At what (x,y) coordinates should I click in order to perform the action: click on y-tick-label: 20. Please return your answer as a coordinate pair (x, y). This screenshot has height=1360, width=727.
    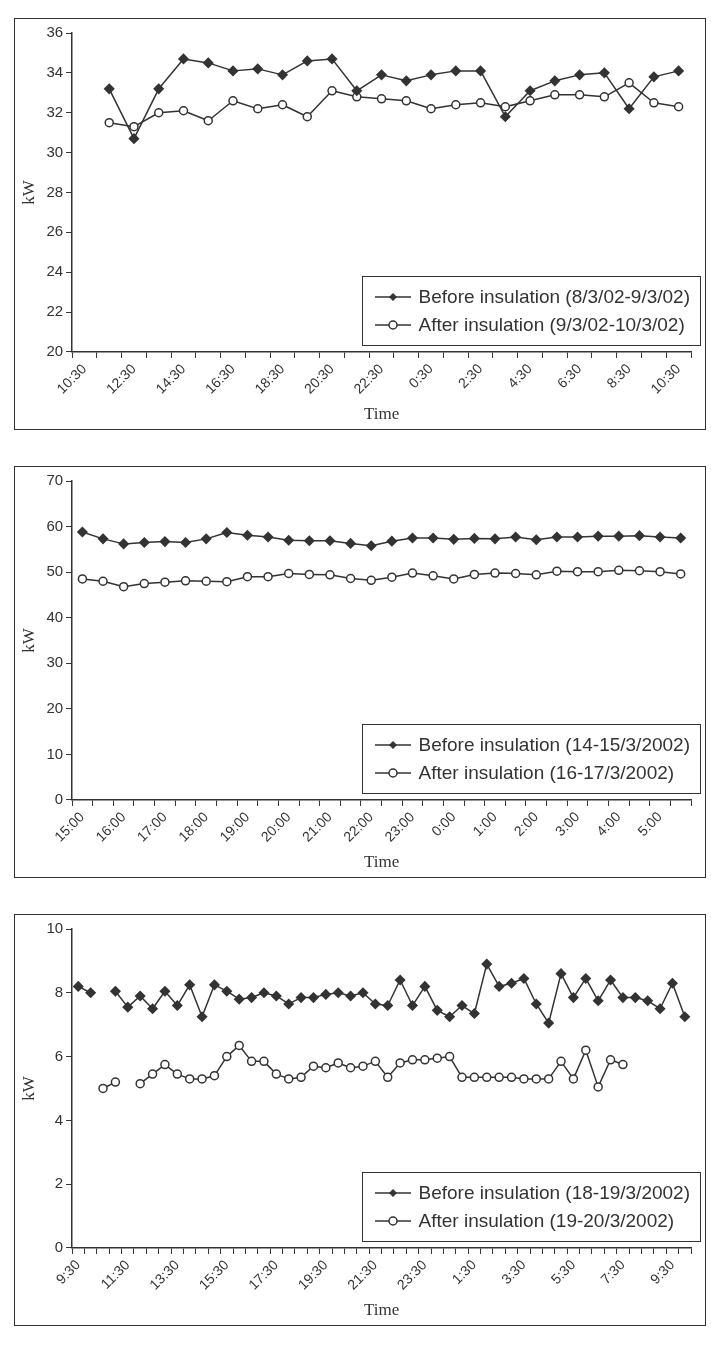
    Looking at the image, I should click on (55, 351).